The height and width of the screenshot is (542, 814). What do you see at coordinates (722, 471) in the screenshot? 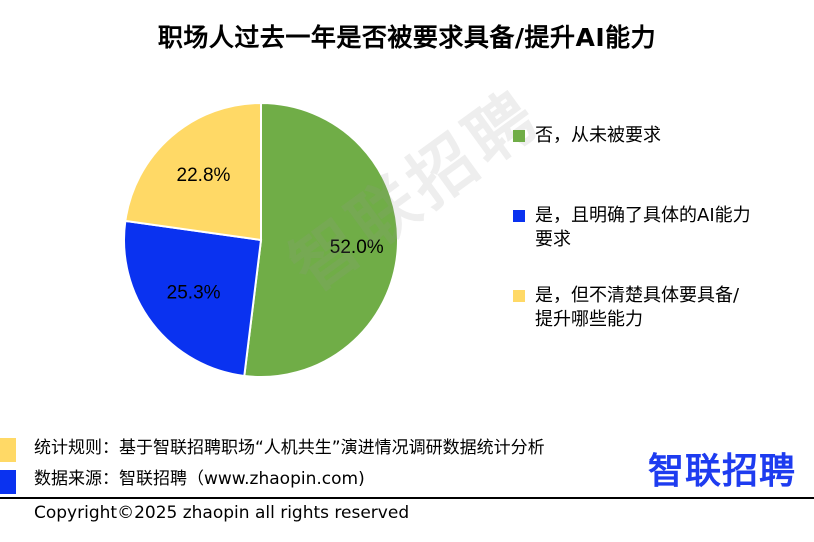
I see `zhaopin-logo: 智联招聘` at bounding box center [722, 471].